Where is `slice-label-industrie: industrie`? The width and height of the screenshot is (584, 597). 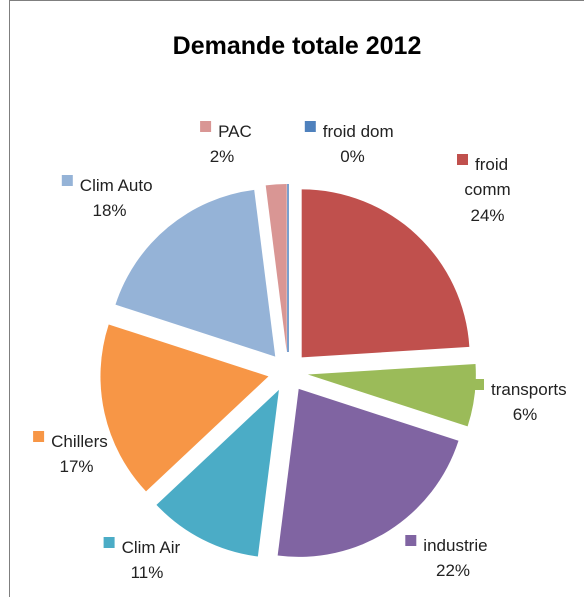
slice-label-industrie: industrie is located at coordinates (455, 545).